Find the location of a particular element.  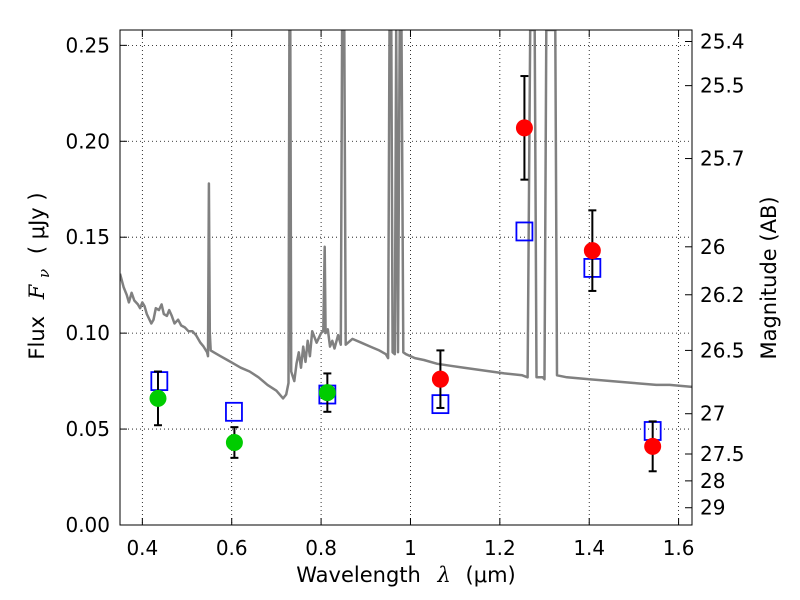

y-tick-label: 0.20 is located at coordinates (87, 141).